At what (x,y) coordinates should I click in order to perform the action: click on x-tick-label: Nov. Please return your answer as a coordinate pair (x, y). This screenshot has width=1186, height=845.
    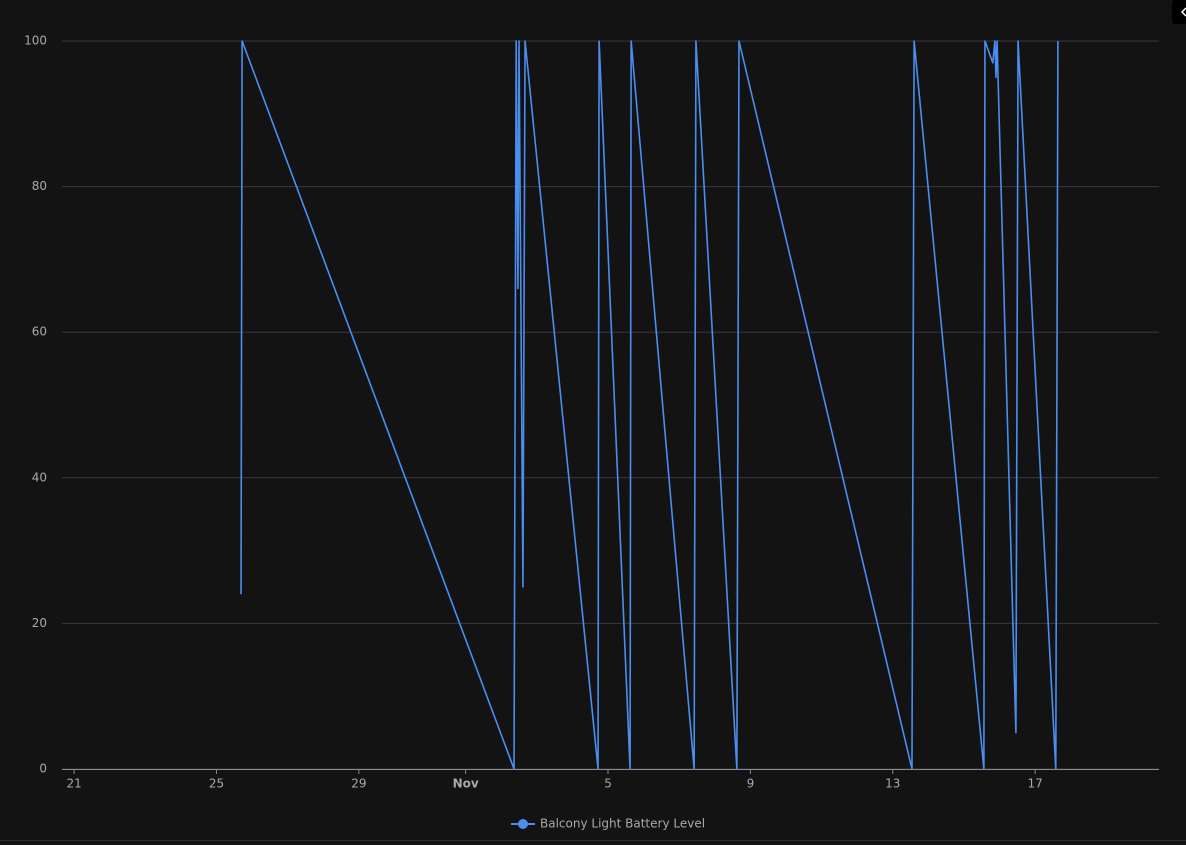
    Looking at the image, I should click on (466, 784).